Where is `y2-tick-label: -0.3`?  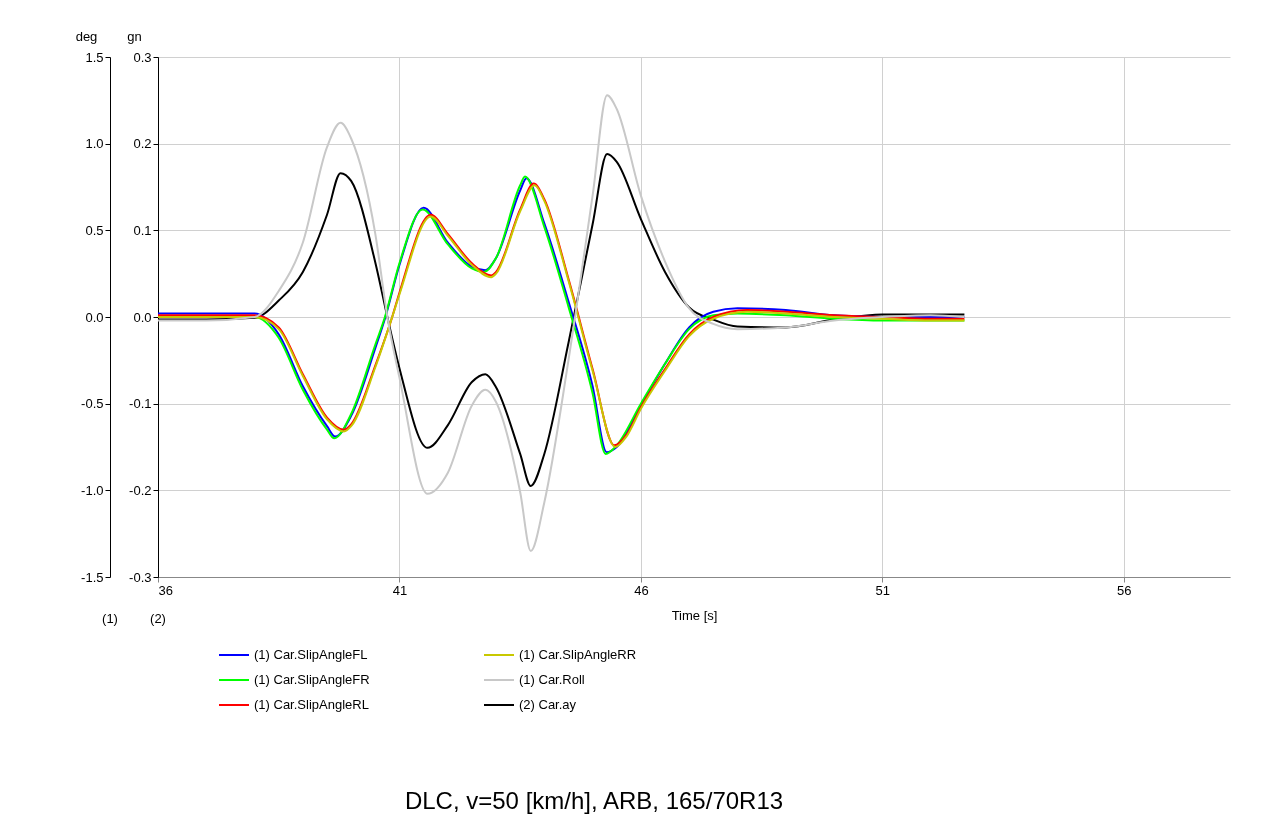 y2-tick-label: -0.3 is located at coordinates (140, 577).